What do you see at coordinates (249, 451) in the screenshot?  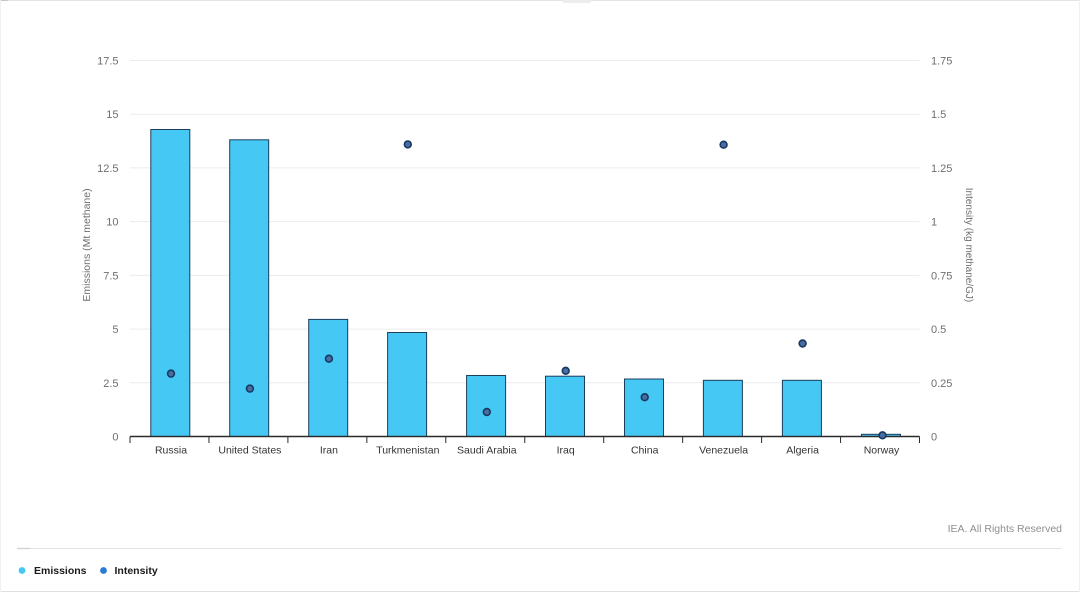 I see `svg-text: United States` at bounding box center [249, 451].